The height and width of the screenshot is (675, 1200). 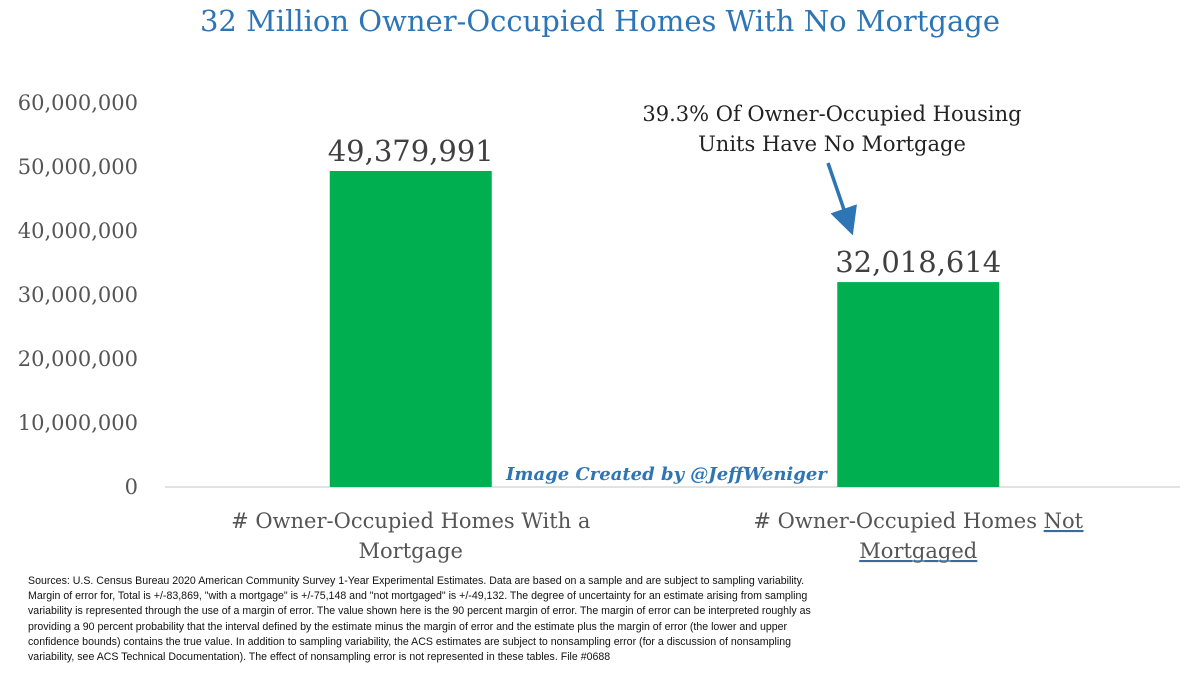 I want to click on y-tick-label: 50,000,000, so click(x=78, y=167).